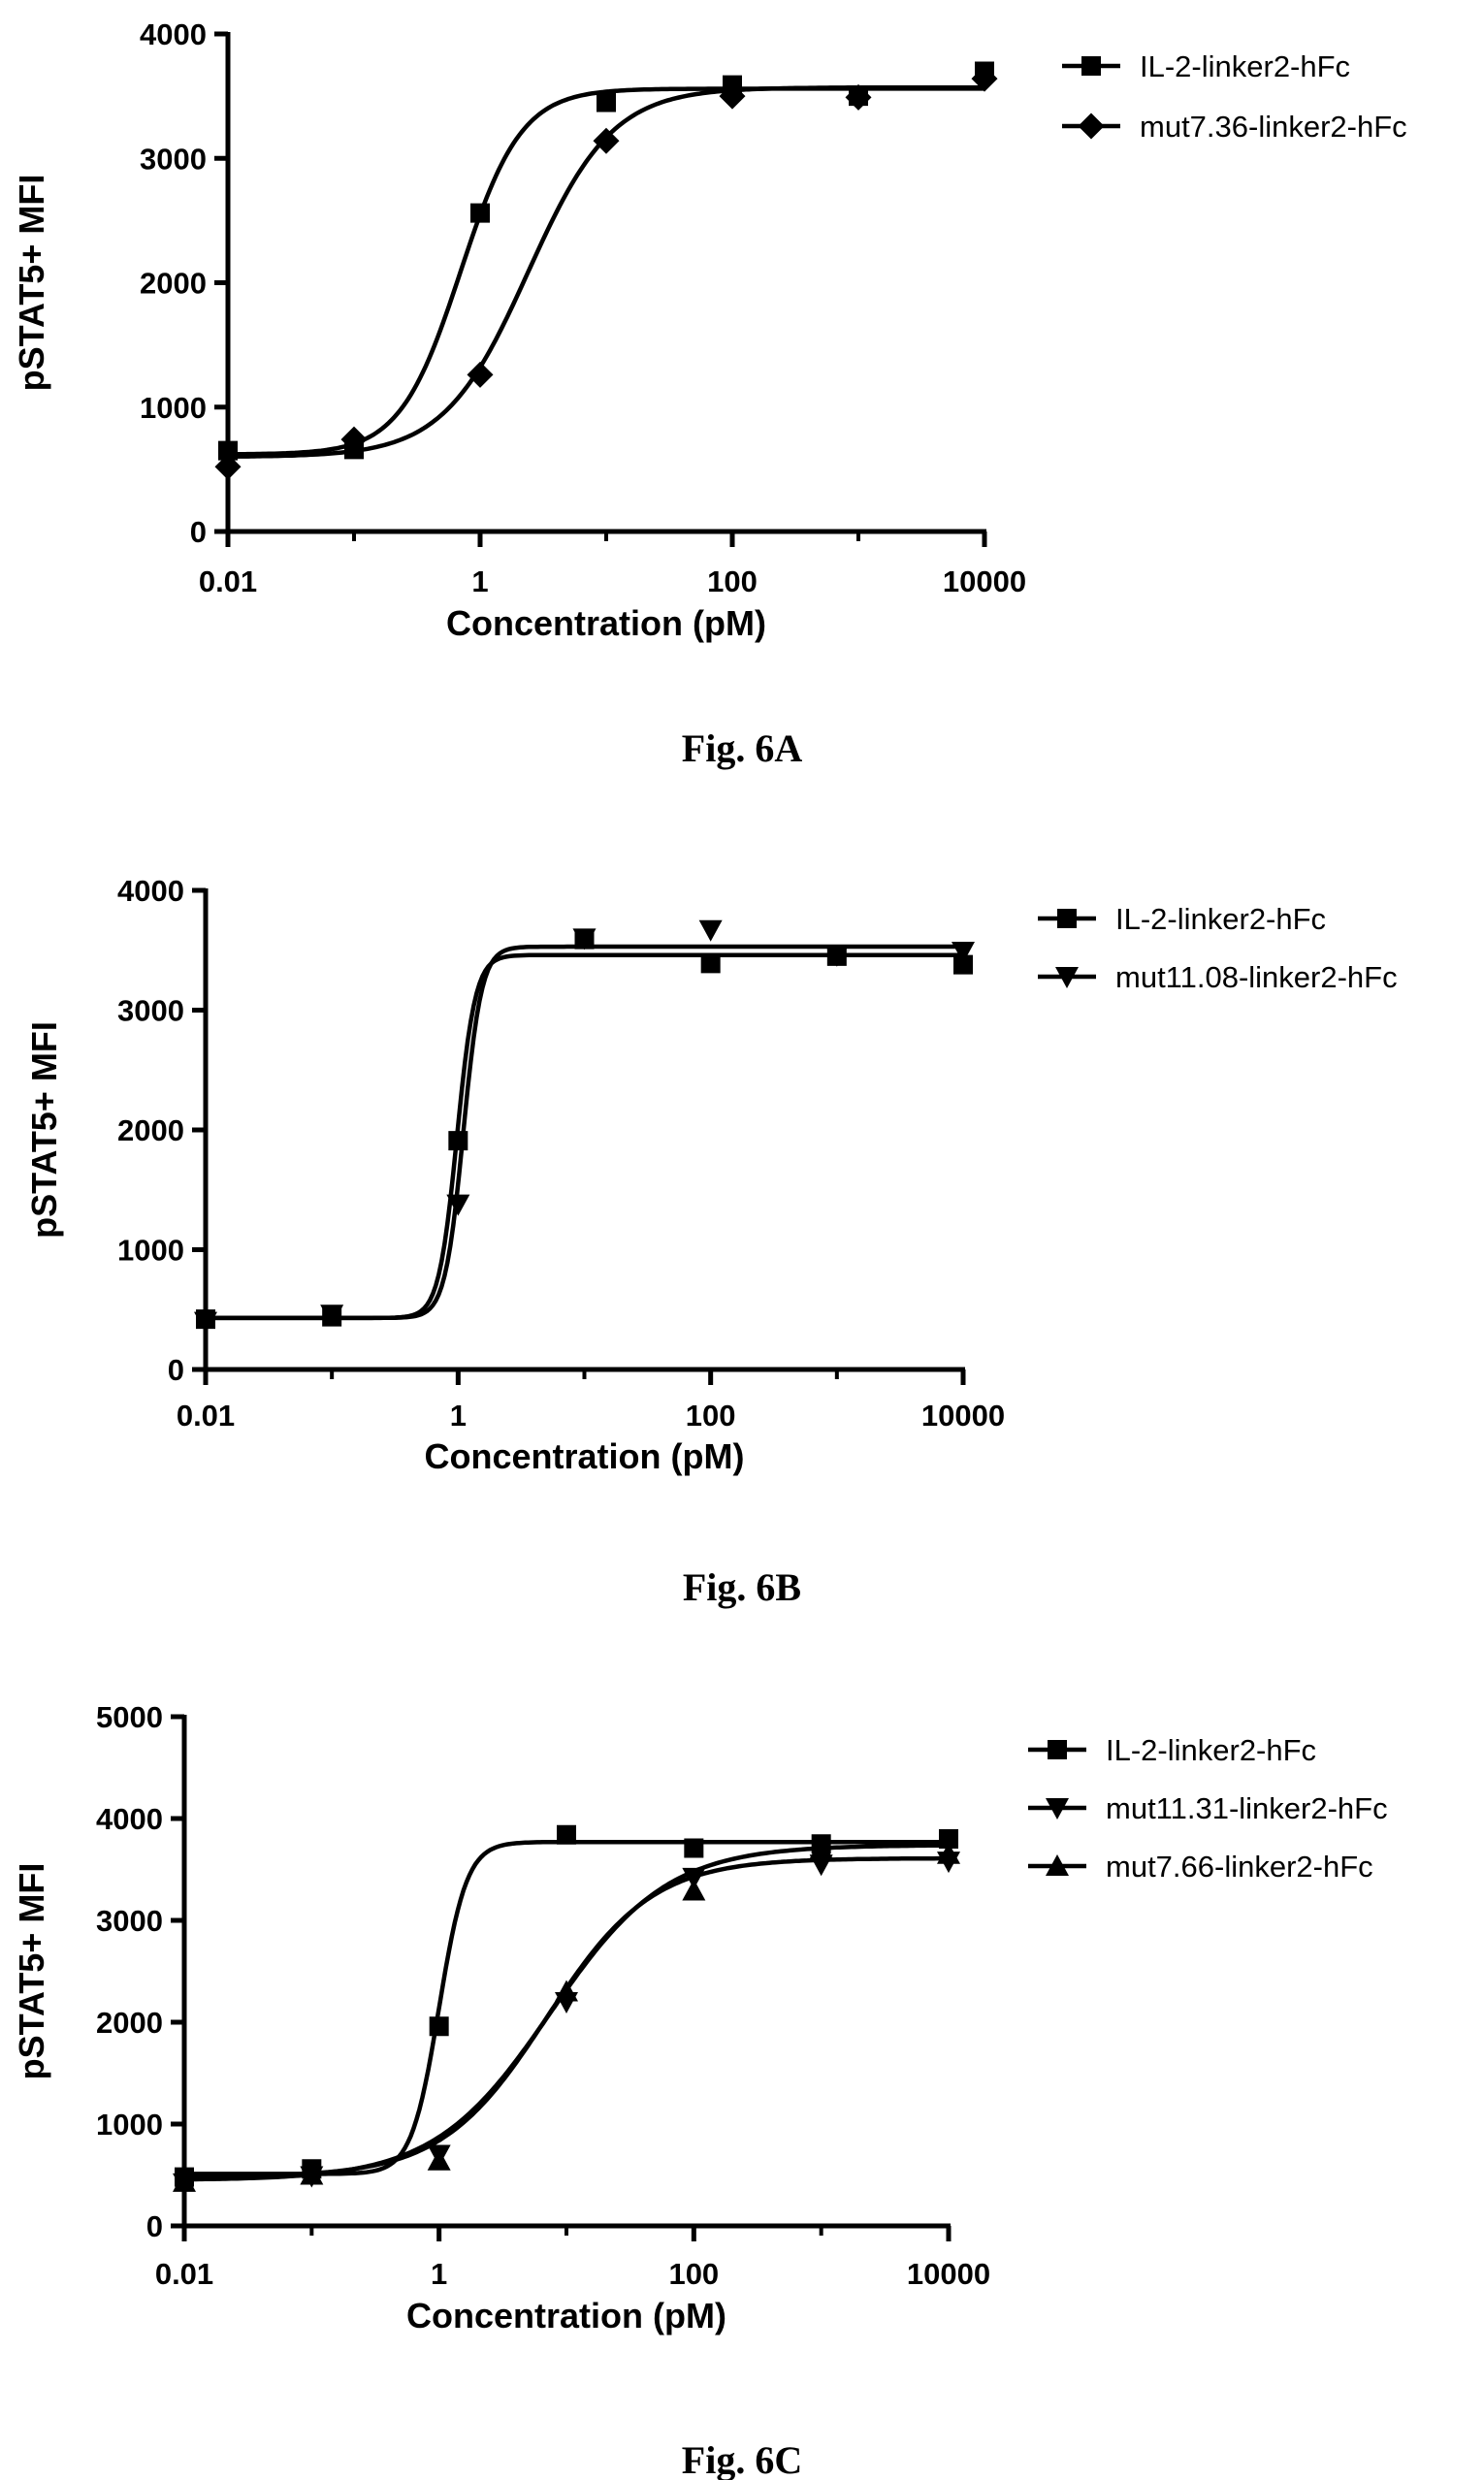 This screenshot has height=2480, width=1484. What do you see at coordinates (1247, 1808) in the screenshot?
I see `legend-label: mut11.31-linker2-hFc` at bounding box center [1247, 1808].